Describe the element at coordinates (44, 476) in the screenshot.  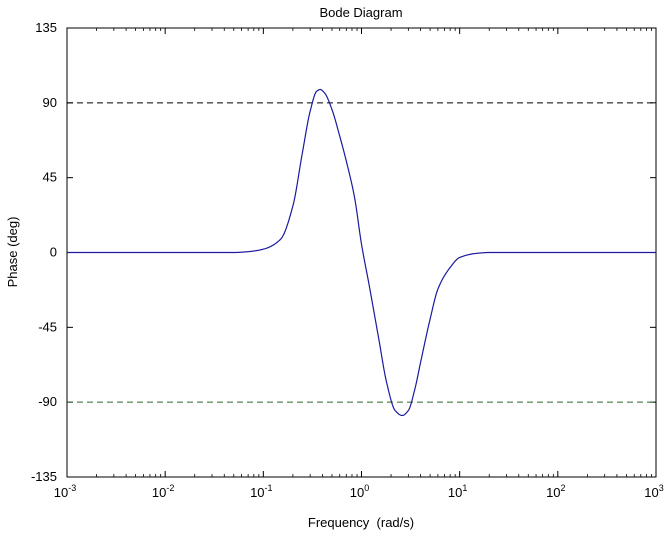
I see `y-tick-label: -135` at that location.